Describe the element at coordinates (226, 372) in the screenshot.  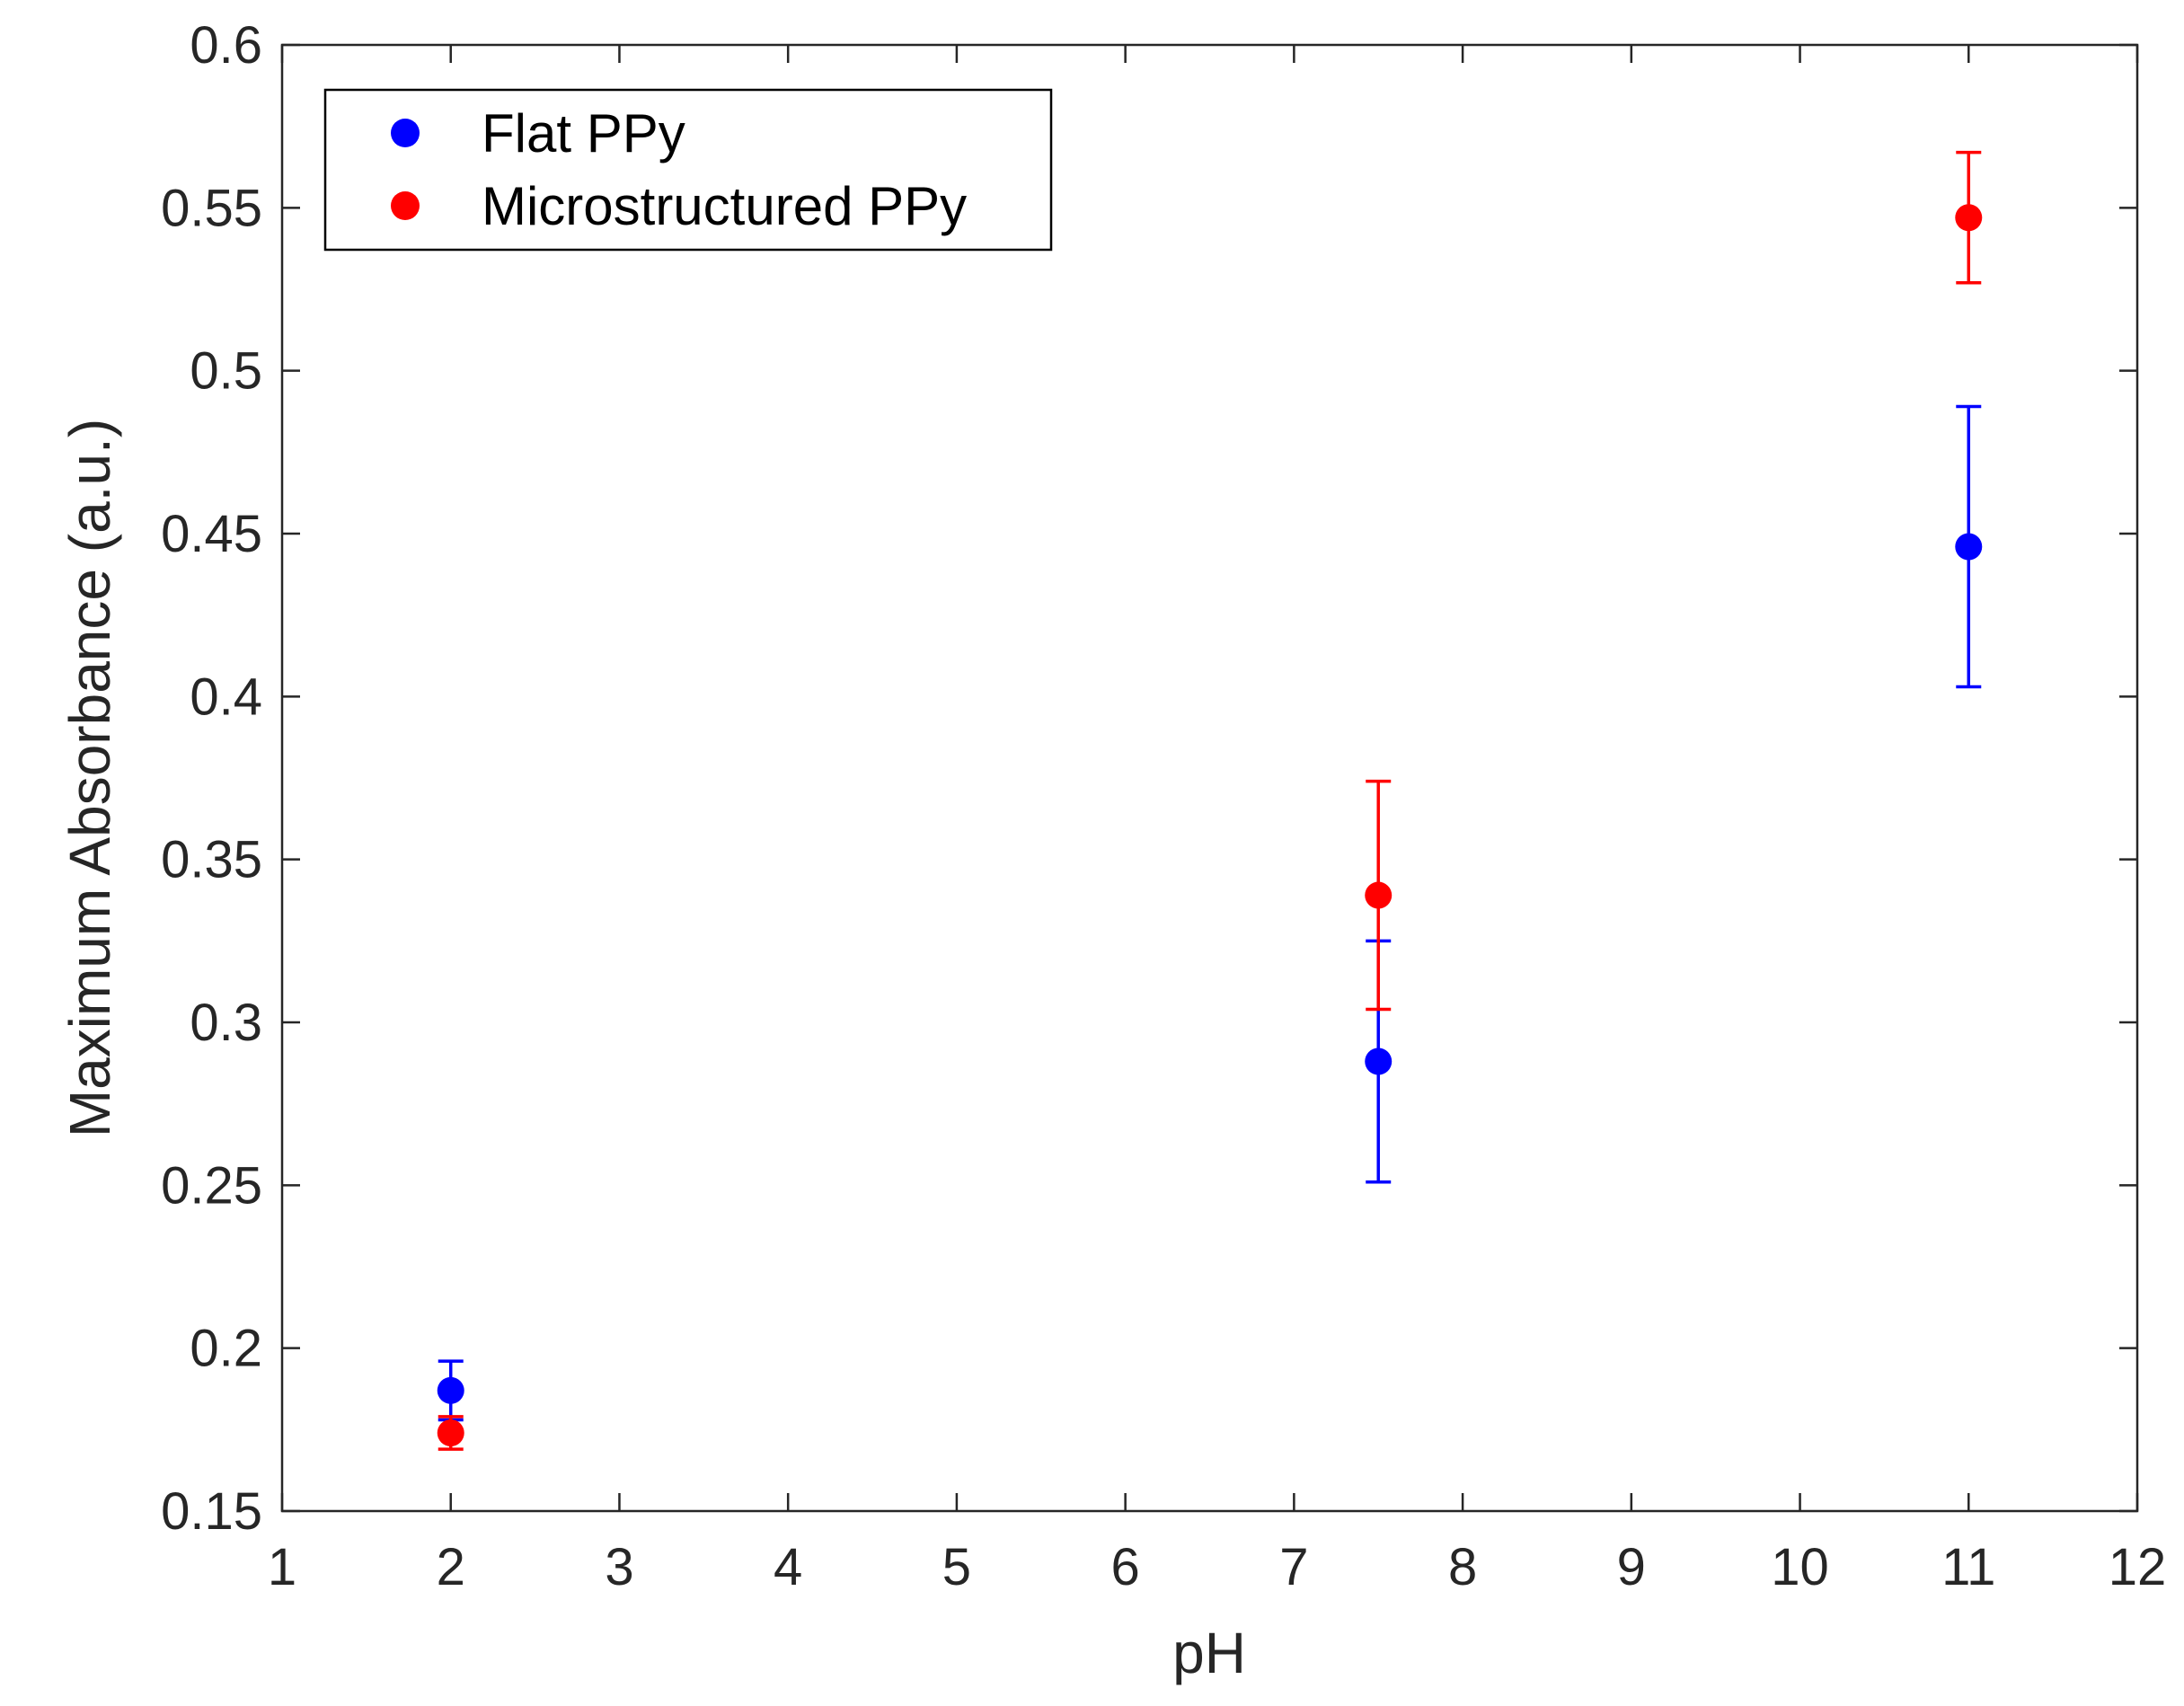
I see `y-tick-label: 0.5` at that location.